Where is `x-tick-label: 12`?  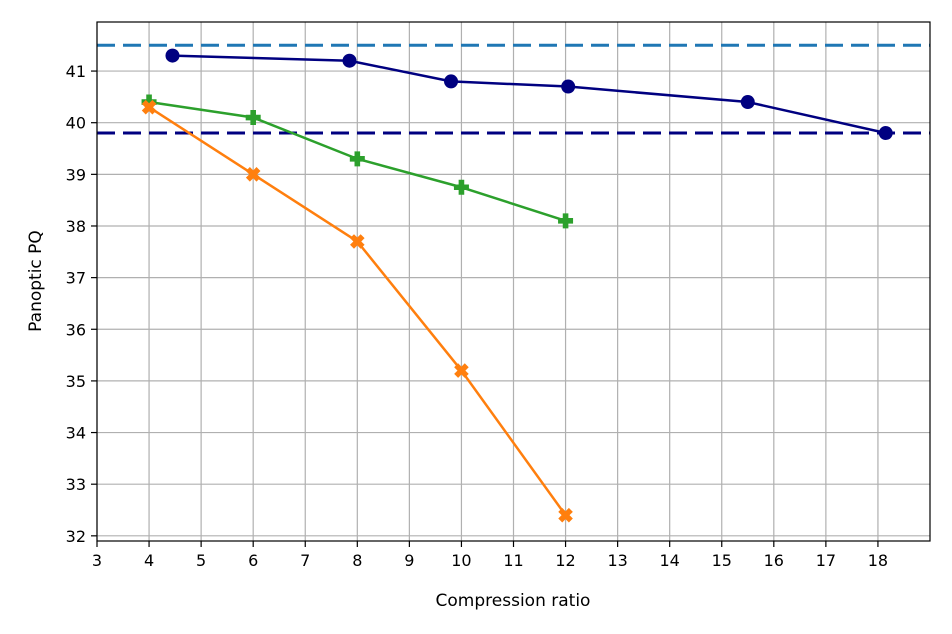
x-tick-label: 12 is located at coordinates (565, 560).